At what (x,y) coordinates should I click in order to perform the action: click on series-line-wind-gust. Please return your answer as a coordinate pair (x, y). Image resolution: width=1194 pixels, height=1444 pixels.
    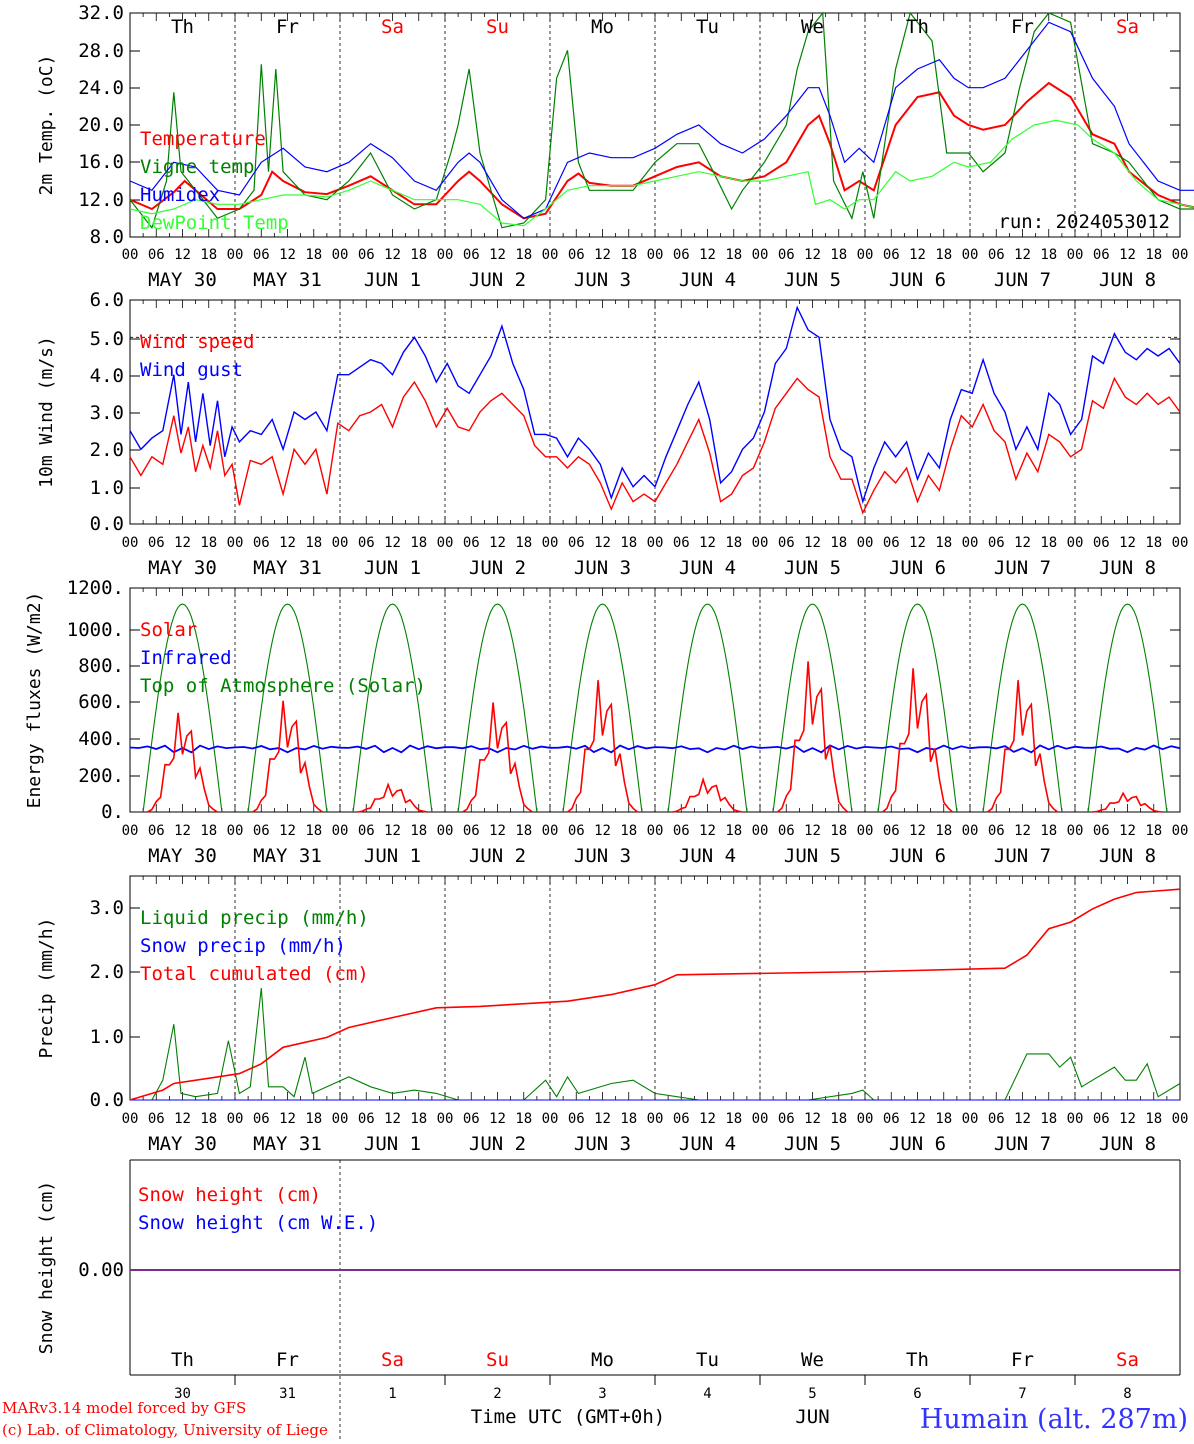
    Looking at the image, I should click on (655, 405).